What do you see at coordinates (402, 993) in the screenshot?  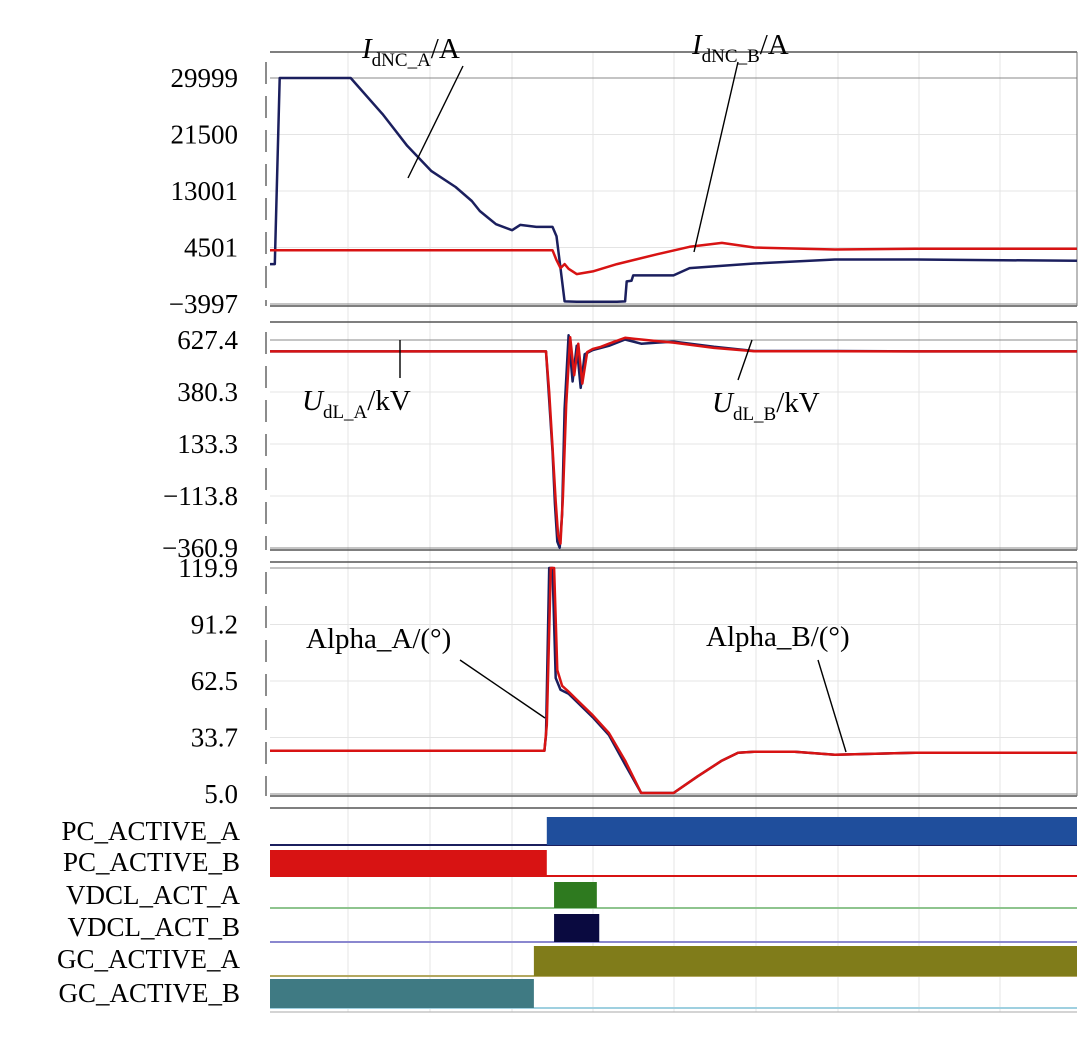 I see `signal-pulse-gc-active-b` at bounding box center [402, 993].